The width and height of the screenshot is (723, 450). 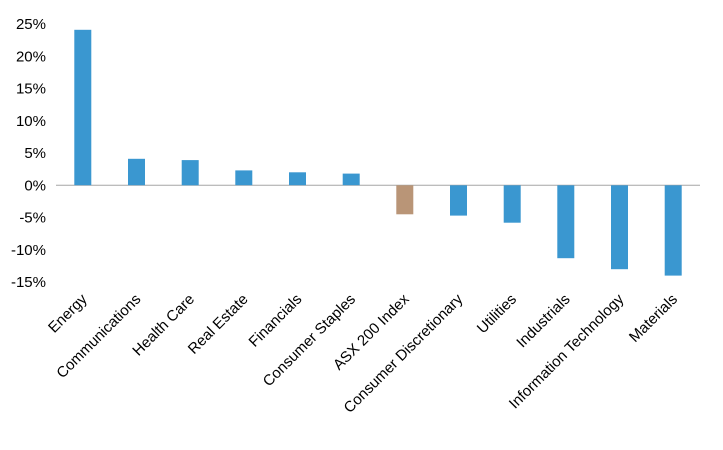 I want to click on y-tick-label: 10%, so click(x=31, y=121).